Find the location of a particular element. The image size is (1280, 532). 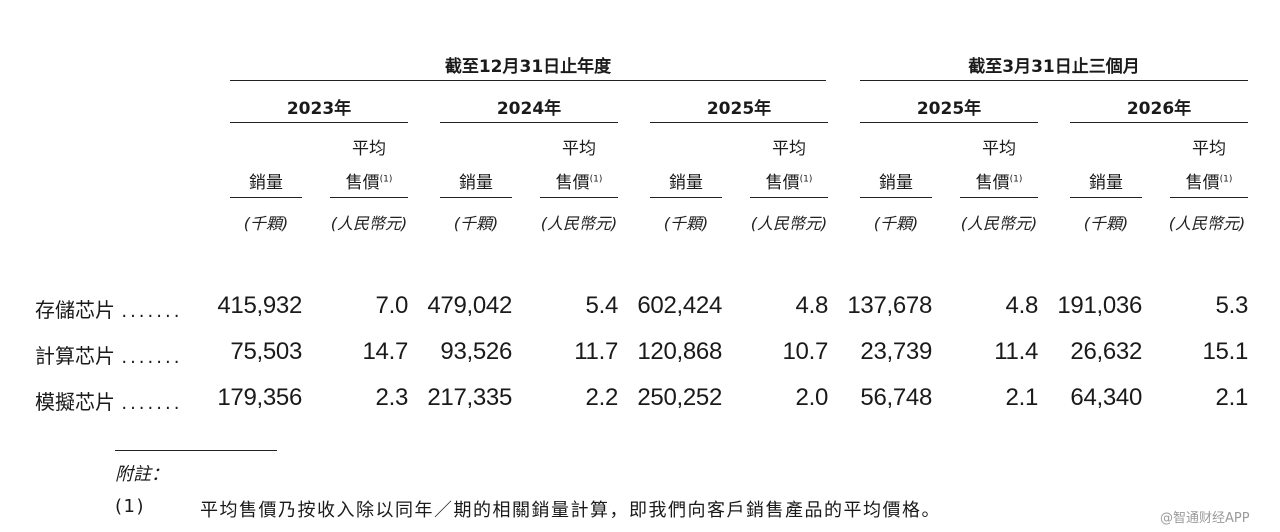

table-cell: 250,252 is located at coordinates (679, 397).